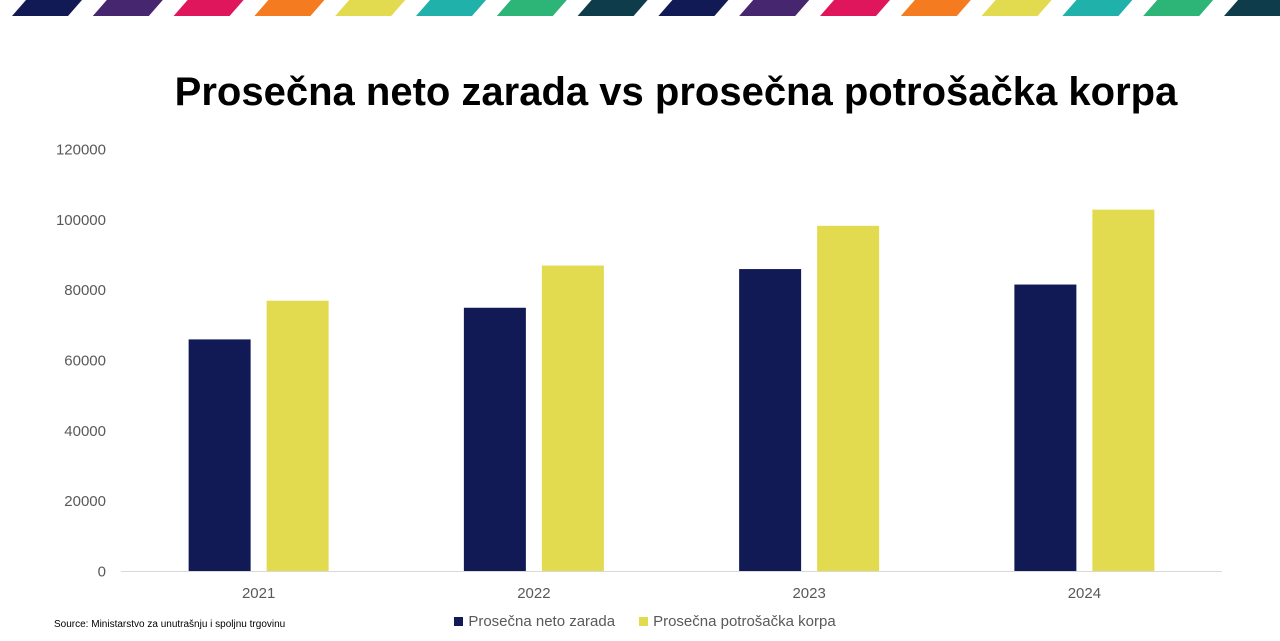 This screenshot has width=1280, height=641. What do you see at coordinates (85, 361) in the screenshot?
I see `y-tick-label: 60000` at bounding box center [85, 361].